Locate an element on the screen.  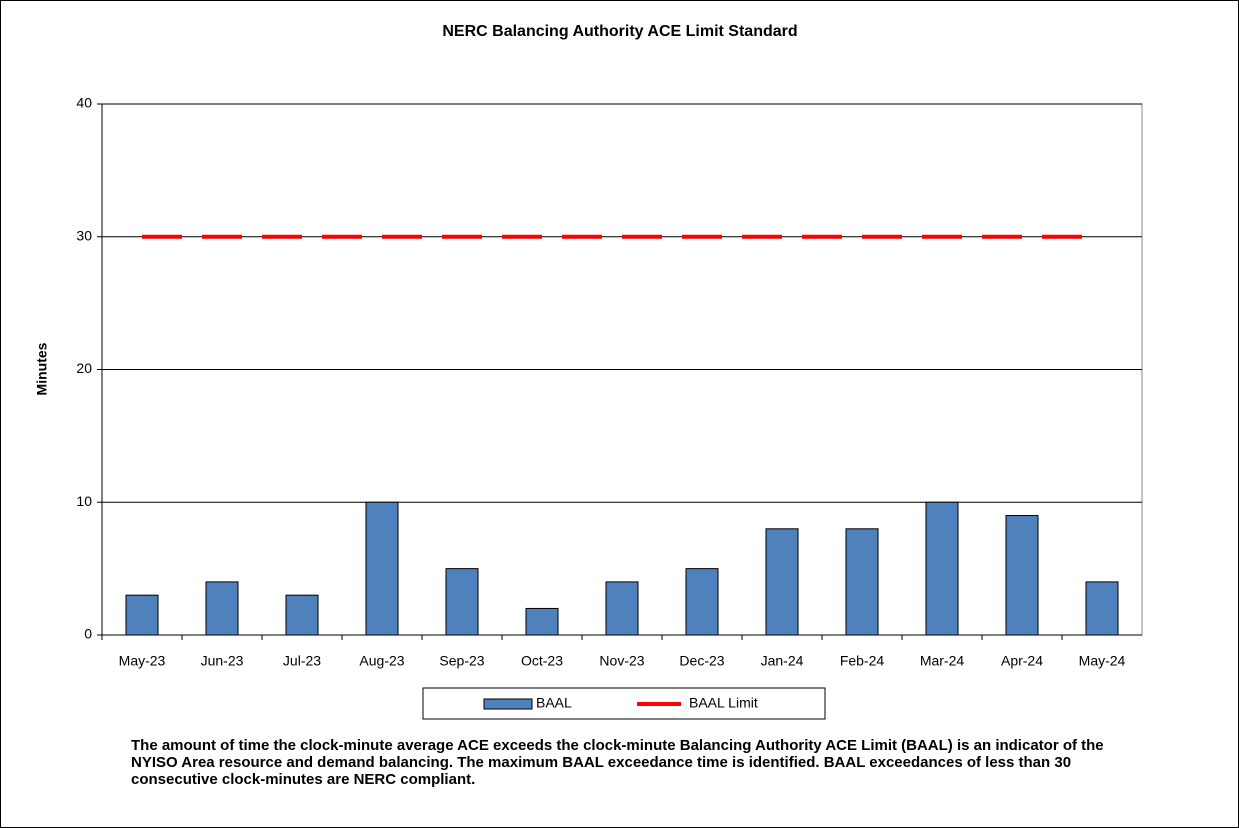
x-tick-label: Jul-23 is located at coordinates (302, 661).